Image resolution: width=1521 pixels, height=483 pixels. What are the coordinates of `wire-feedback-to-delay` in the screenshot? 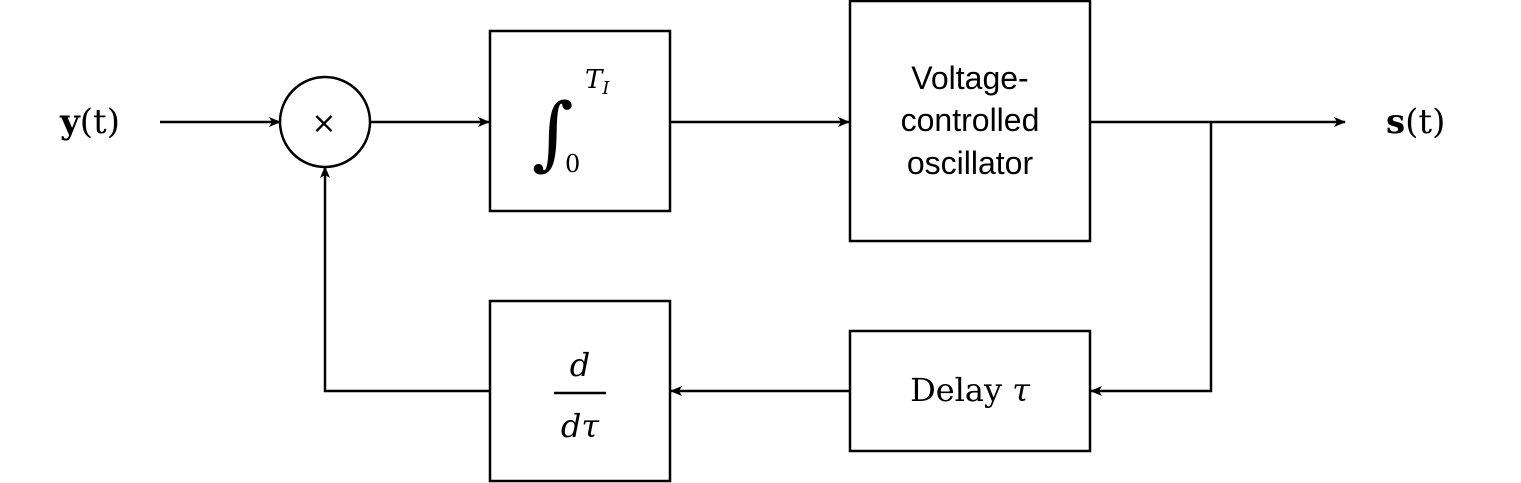 It's located at (1151, 259).